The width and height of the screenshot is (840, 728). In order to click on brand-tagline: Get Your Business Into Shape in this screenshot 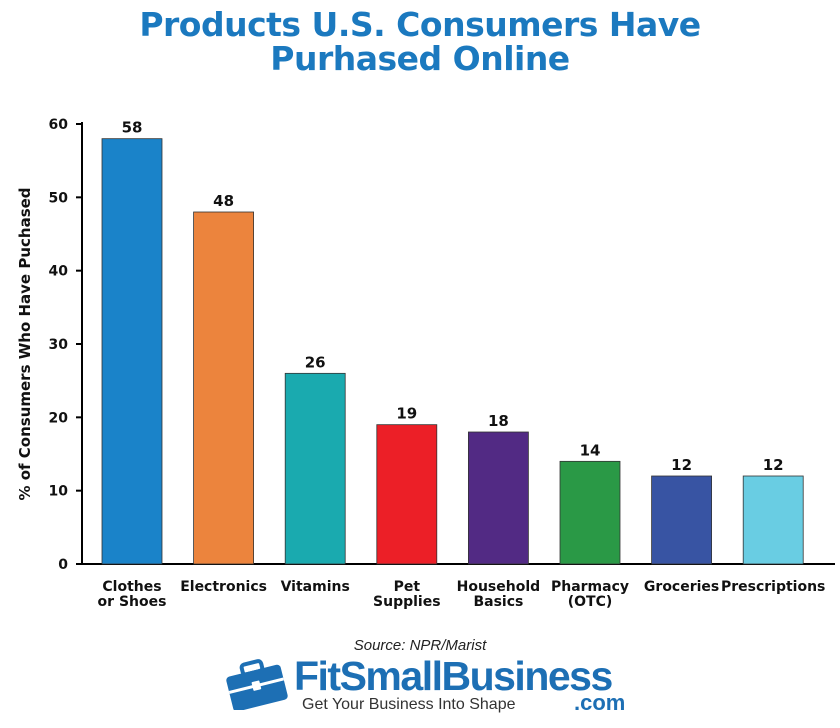, I will do `click(409, 704)`.